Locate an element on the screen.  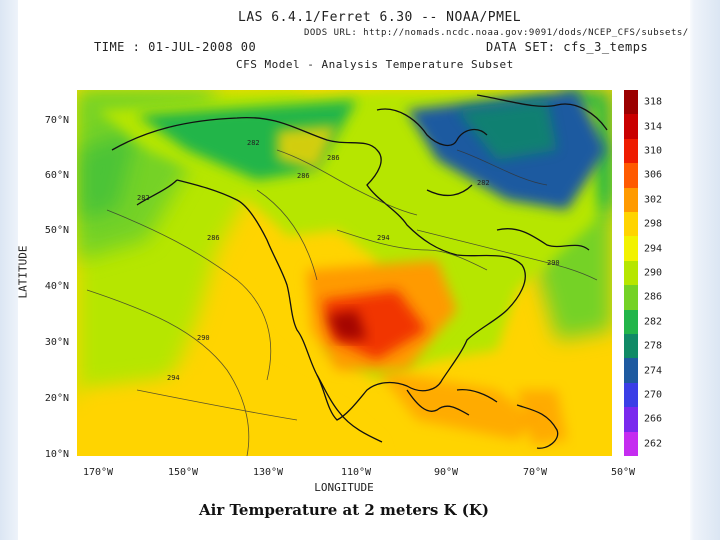
y-tick-20n: 20°N is located at coordinates (56, 398).